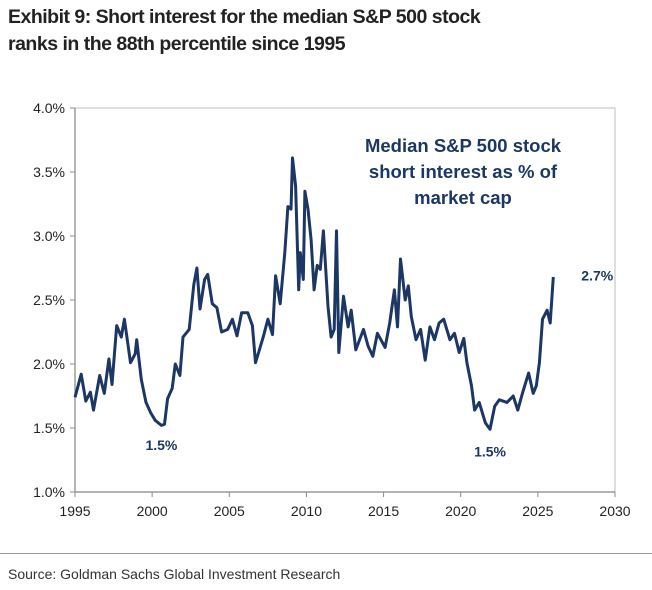 This screenshot has width=652, height=590. What do you see at coordinates (463, 171) in the screenshot?
I see `series-label: short interest as % of` at bounding box center [463, 171].